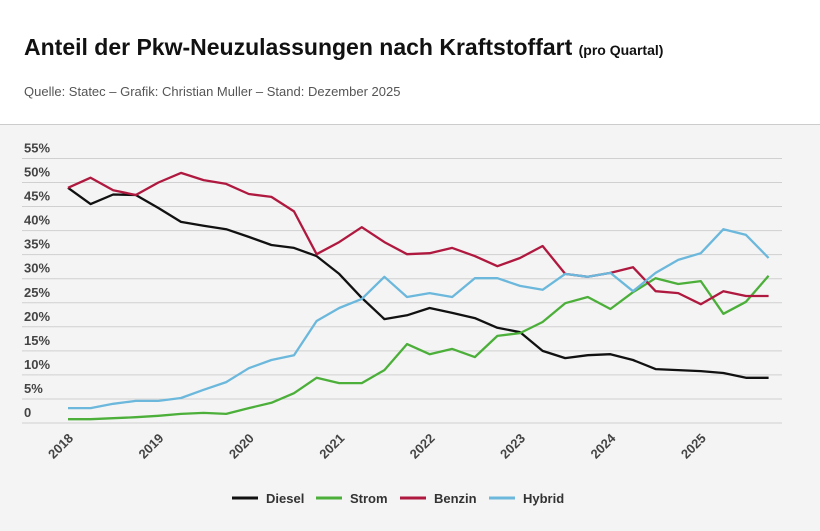 The width and height of the screenshot is (820, 531). Describe the element at coordinates (241, 446) in the screenshot. I see `x-tick-label: 2020` at that location.